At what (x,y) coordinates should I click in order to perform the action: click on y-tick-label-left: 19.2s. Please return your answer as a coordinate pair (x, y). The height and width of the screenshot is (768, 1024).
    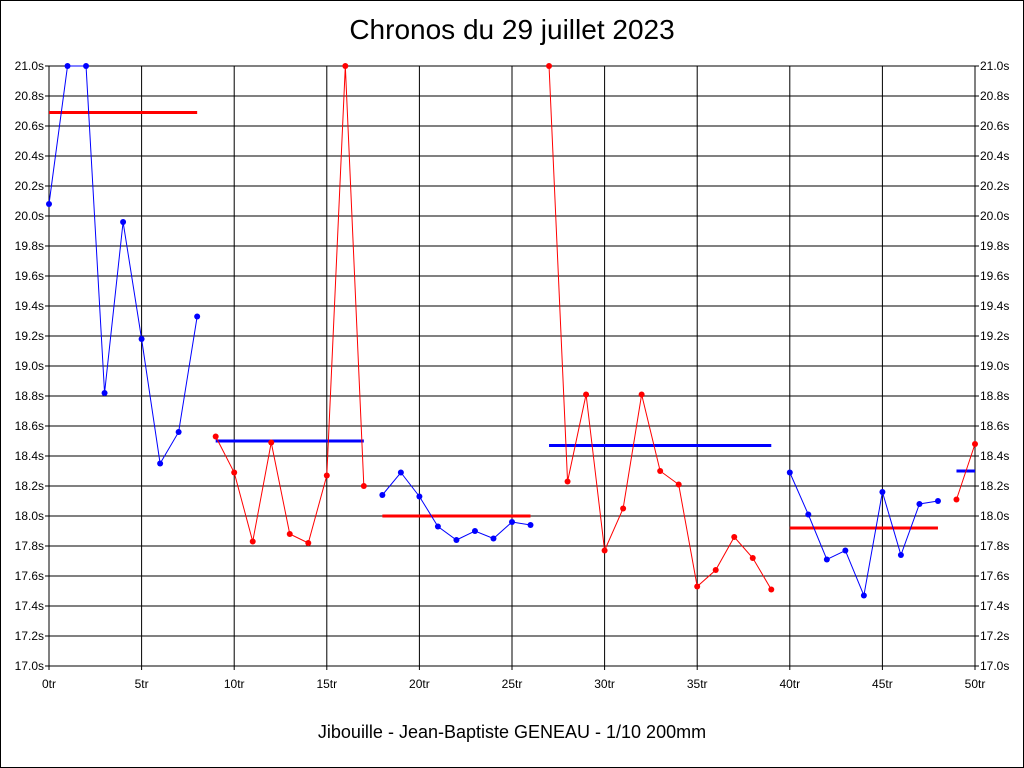
    Looking at the image, I should click on (29, 336).